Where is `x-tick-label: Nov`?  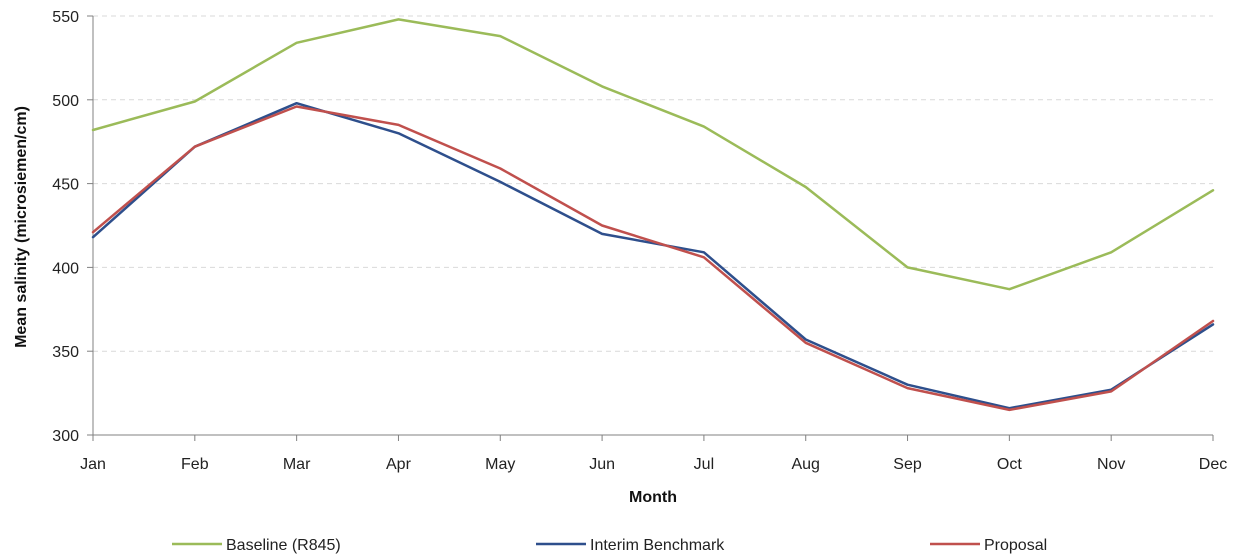
x-tick-label: Nov is located at coordinates (1111, 464).